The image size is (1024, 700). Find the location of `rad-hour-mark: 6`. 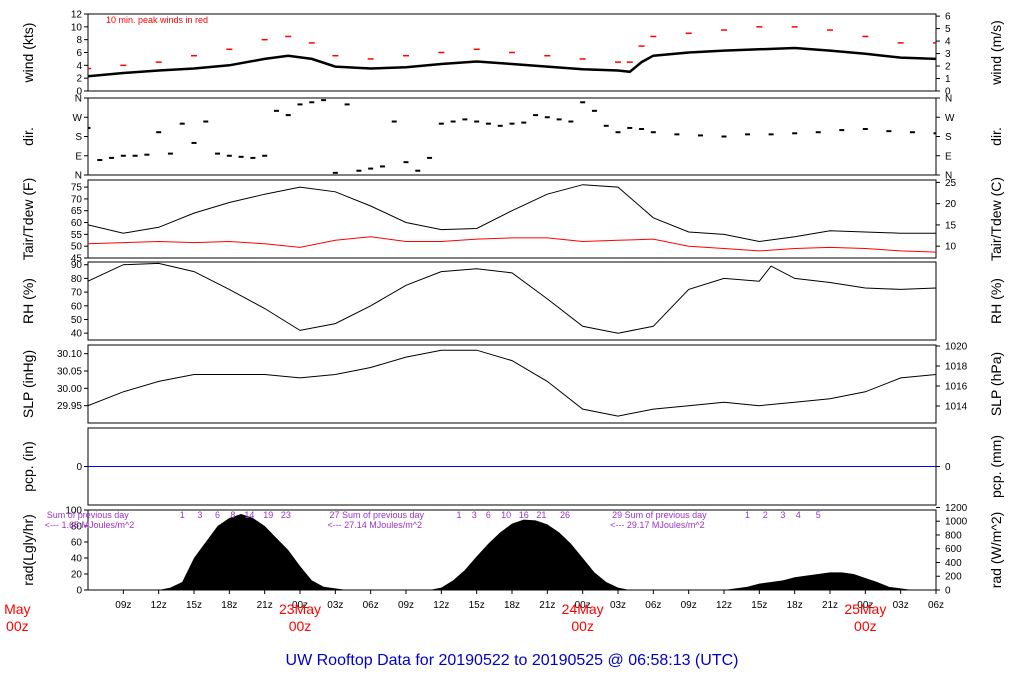

rad-hour-mark: 6 is located at coordinates (217, 515).